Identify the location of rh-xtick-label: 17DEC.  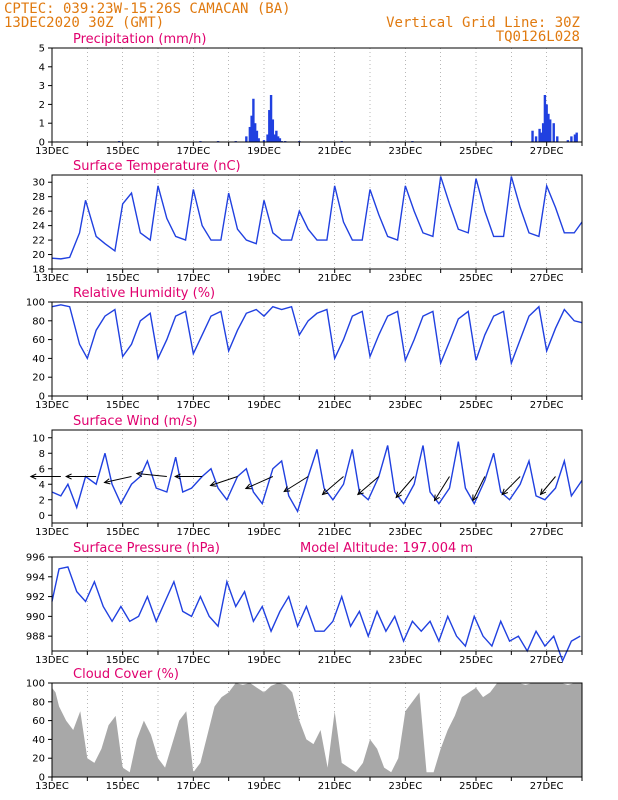
(193, 405).